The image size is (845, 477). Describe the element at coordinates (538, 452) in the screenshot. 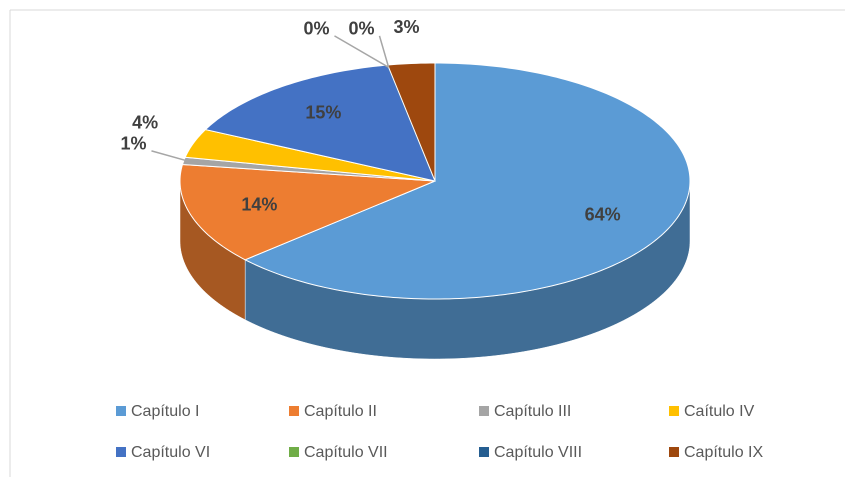

I see `legend-label: Capítulo VIII` at that location.